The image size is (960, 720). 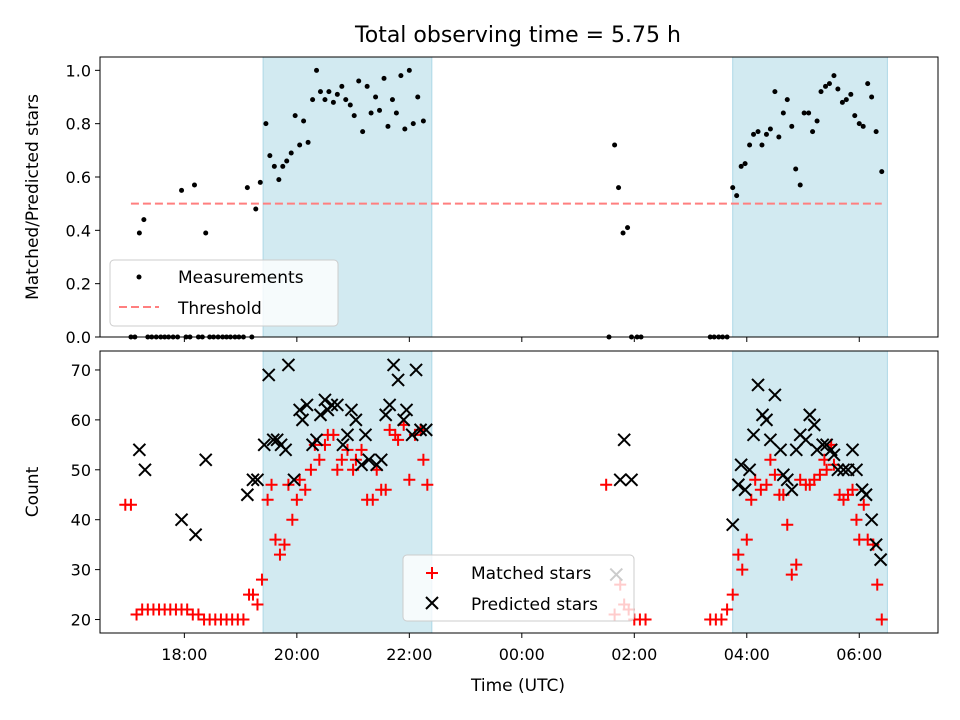 What do you see at coordinates (78, 337) in the screenshot?
I see `y-tick-label: 0.0` at bounding box center [78, 337].